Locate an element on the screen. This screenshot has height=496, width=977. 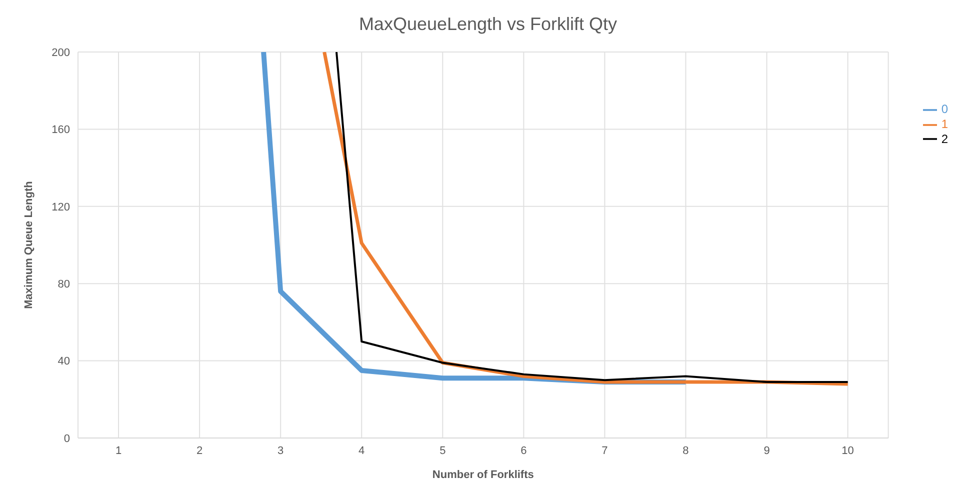
y-tick-label: 160 is located at coordinates (61, 130).